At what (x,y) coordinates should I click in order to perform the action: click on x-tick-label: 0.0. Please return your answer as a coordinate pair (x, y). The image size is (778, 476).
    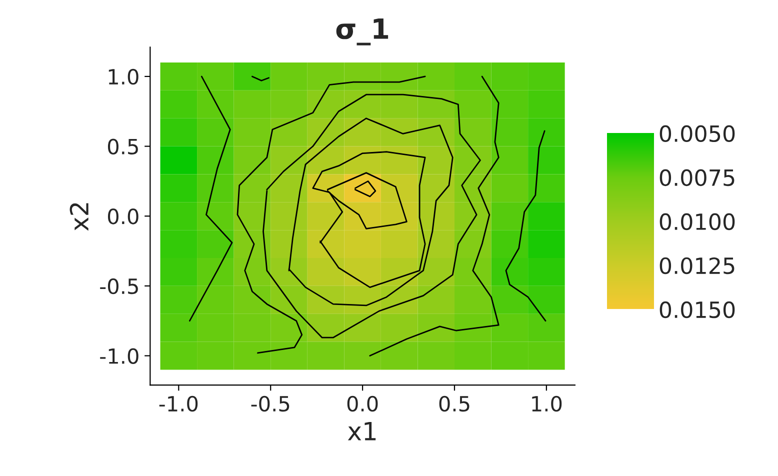
    Looking at the image, I should click on (362, 404).